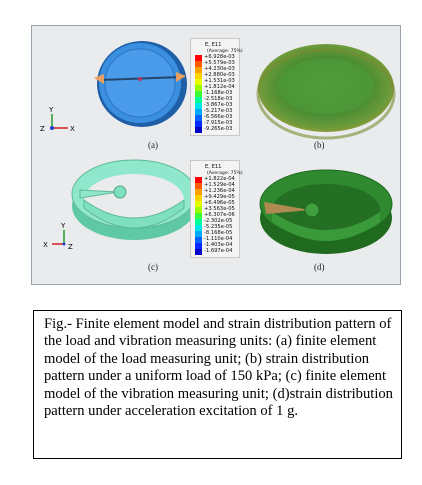 Image resolution: width=422 pixels, height=485 pixels. What do you see at coordinates (219, 75) in the screenshot?
I see `legend-b-value: +2.880e-03` at bounding box center [219, 75].